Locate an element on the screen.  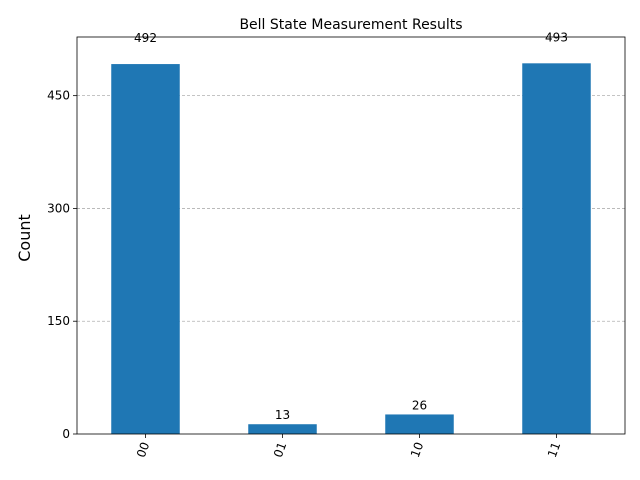
bar-value-label: 26 is located at coordinates (419, 405).